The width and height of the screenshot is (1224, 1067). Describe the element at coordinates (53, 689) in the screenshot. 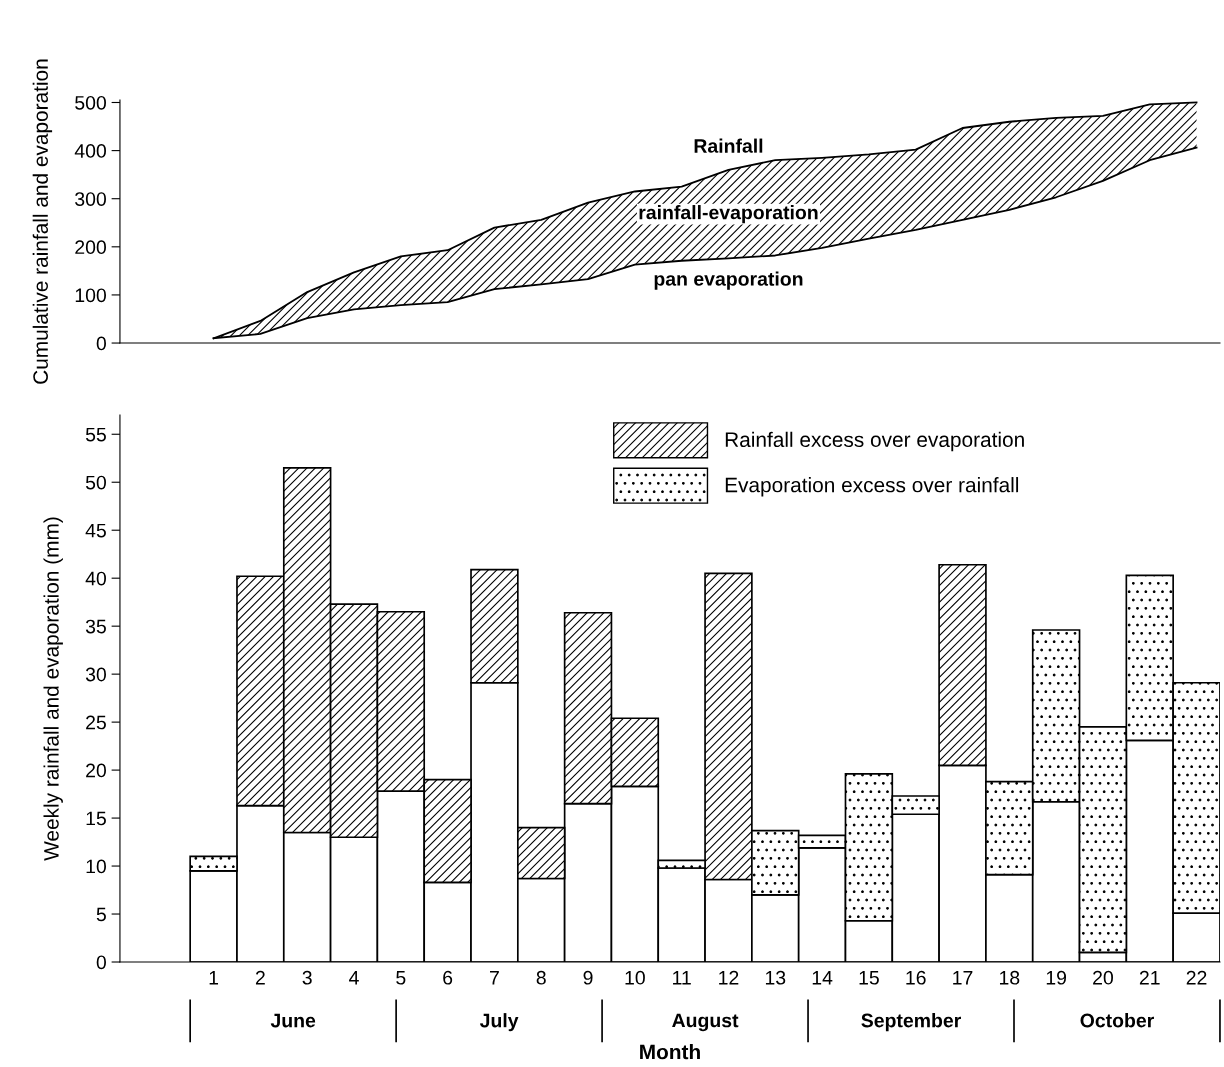

I see `y-axis-title: Weekly rainfall and evaporation (mm)` at that location.